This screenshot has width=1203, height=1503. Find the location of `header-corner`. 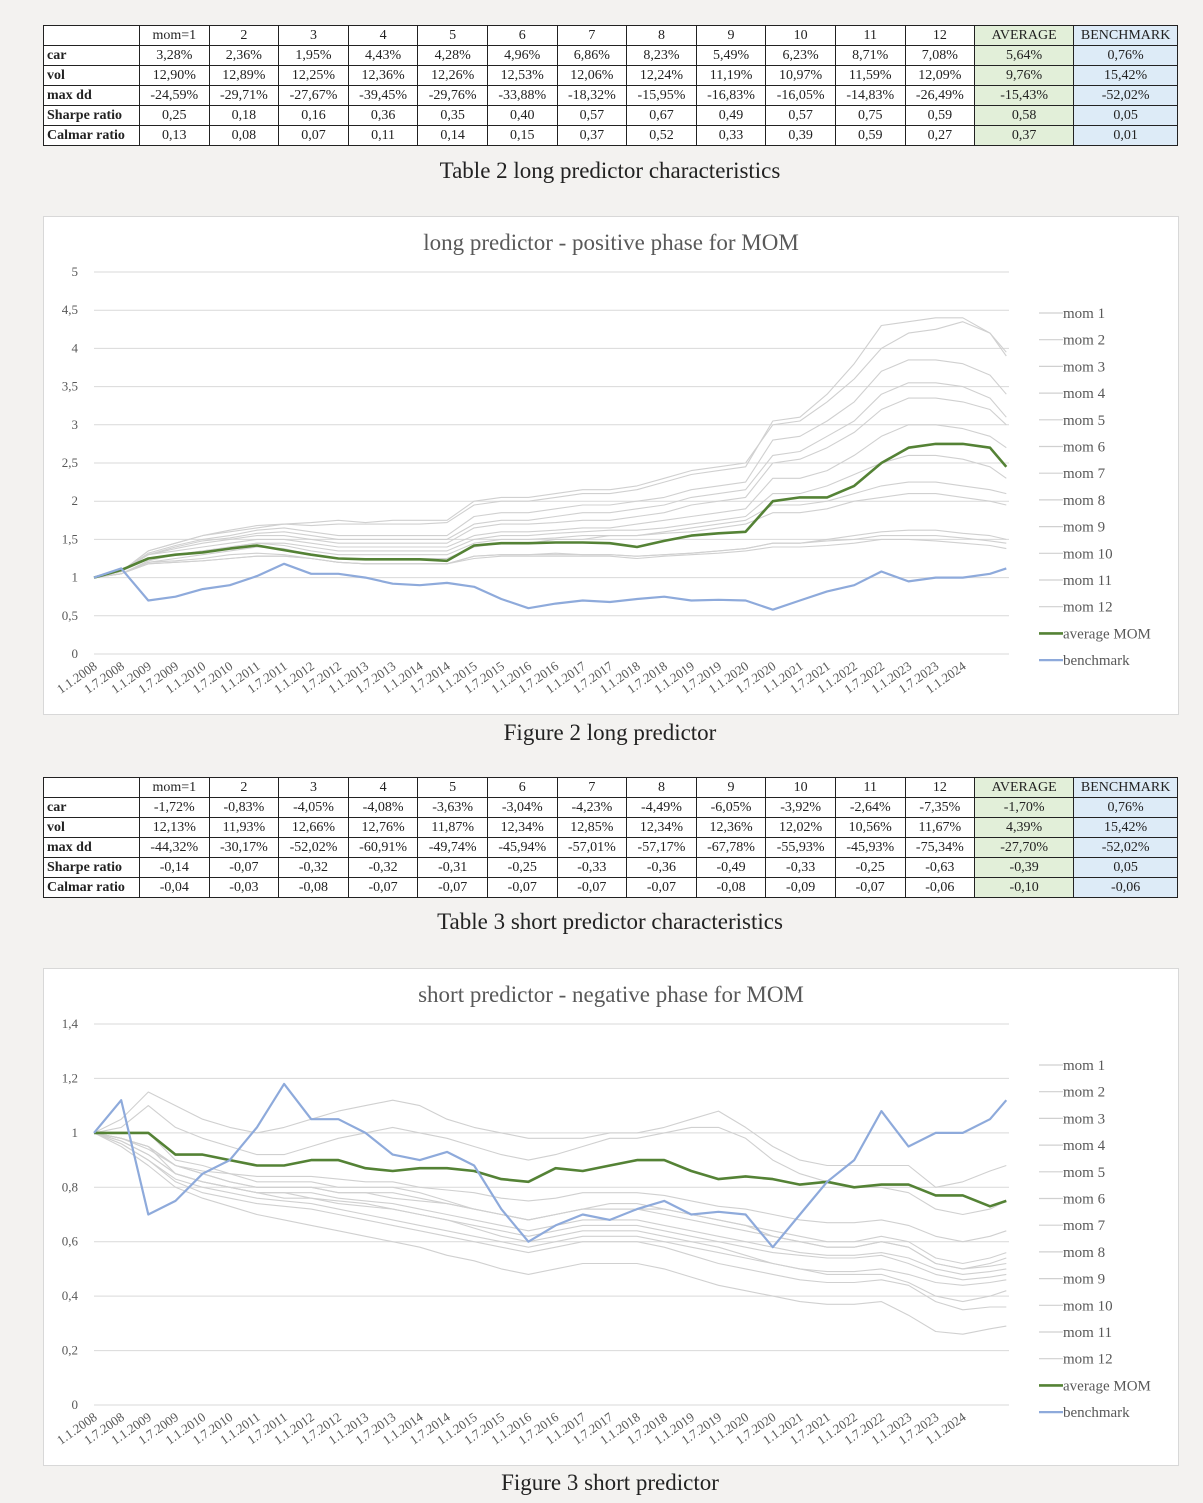

header-corner is located at coordinates (91, 787).